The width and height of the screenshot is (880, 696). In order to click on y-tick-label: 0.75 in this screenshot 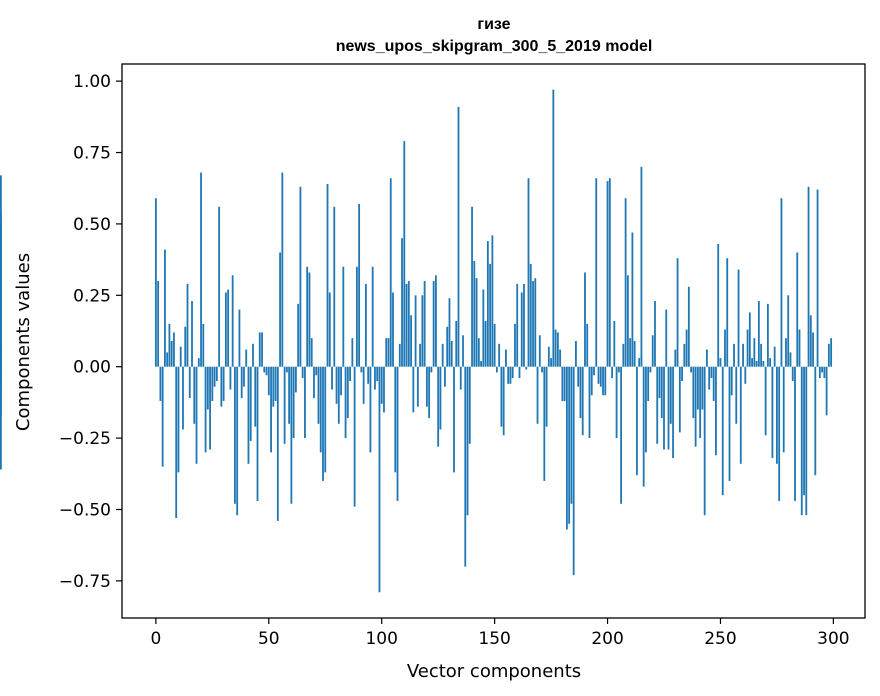, I will do `click(92, 154)`.